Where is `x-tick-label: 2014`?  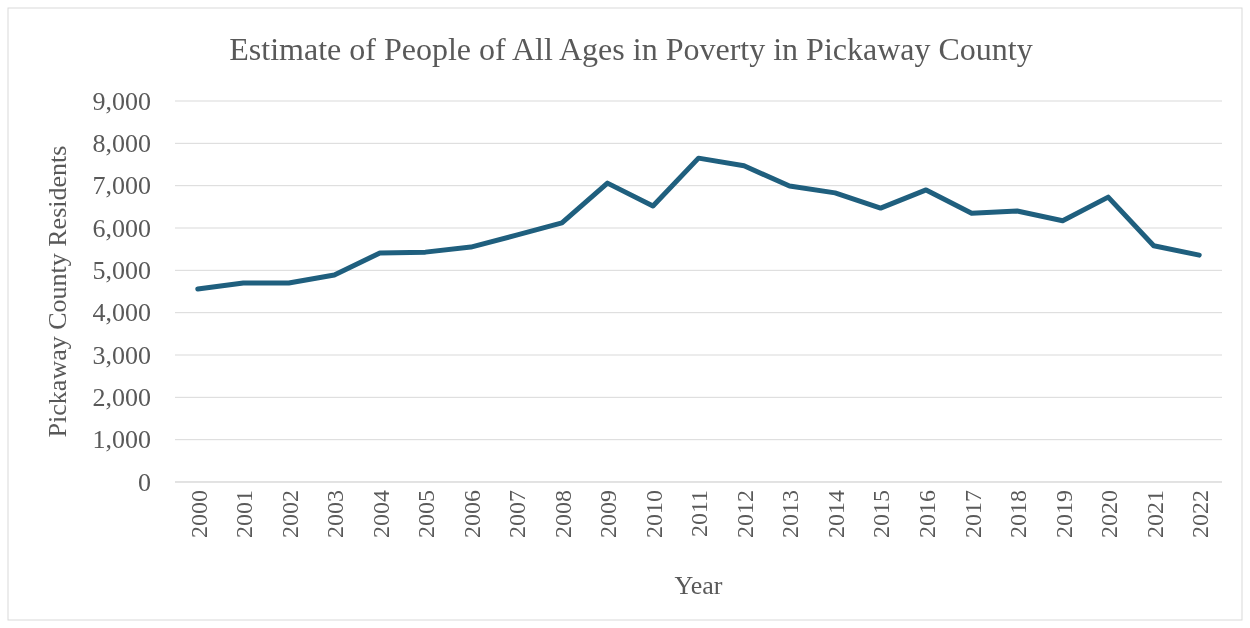 x-tick-label: 2014 is located at coordinates (835, 514).